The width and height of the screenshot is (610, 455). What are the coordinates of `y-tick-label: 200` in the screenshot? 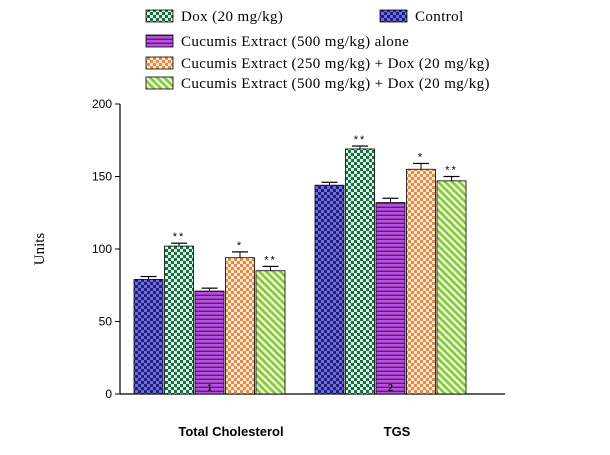 It's located at (102, 104).